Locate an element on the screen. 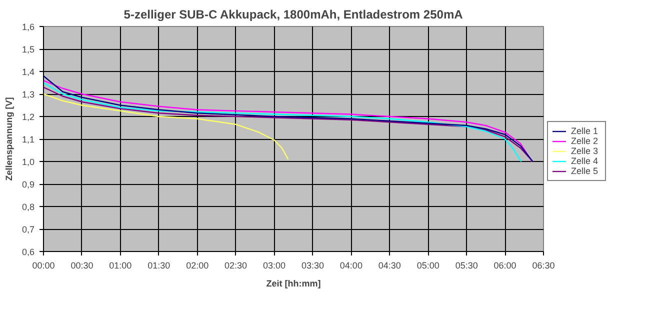  y-tick-label: 1,2 is located at coordinates (28, 117).